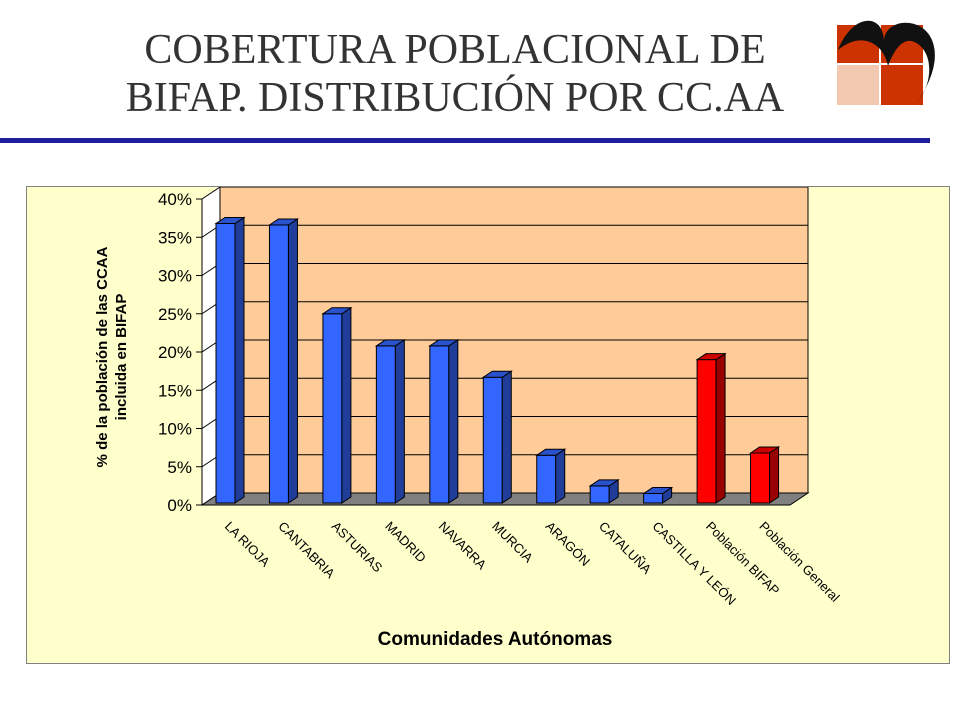 This screenshot has width=960, height=720. Describe the element at coordinates (121, 357) in the screenshot. I see `y-axis-label-line-2: incluida en BIFAP` at that location.